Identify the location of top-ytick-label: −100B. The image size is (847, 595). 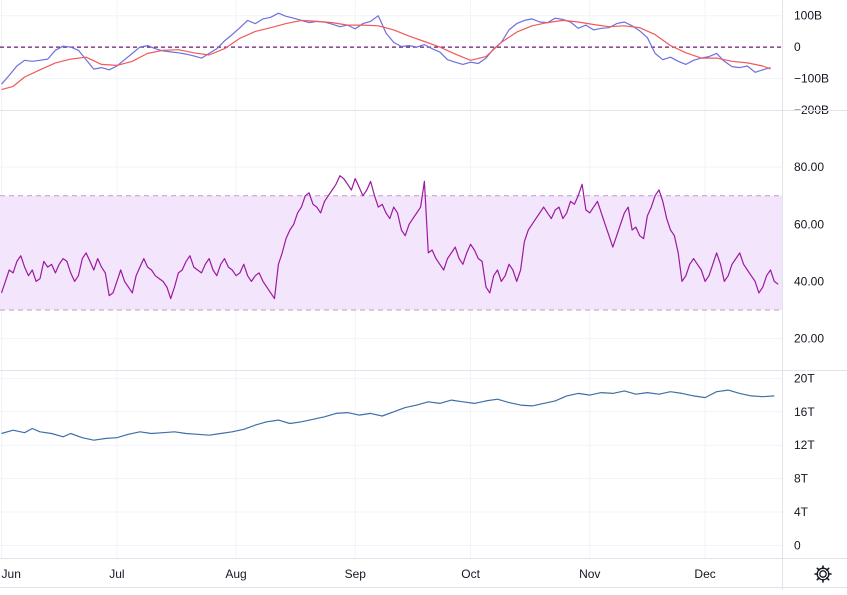
(811, 79).